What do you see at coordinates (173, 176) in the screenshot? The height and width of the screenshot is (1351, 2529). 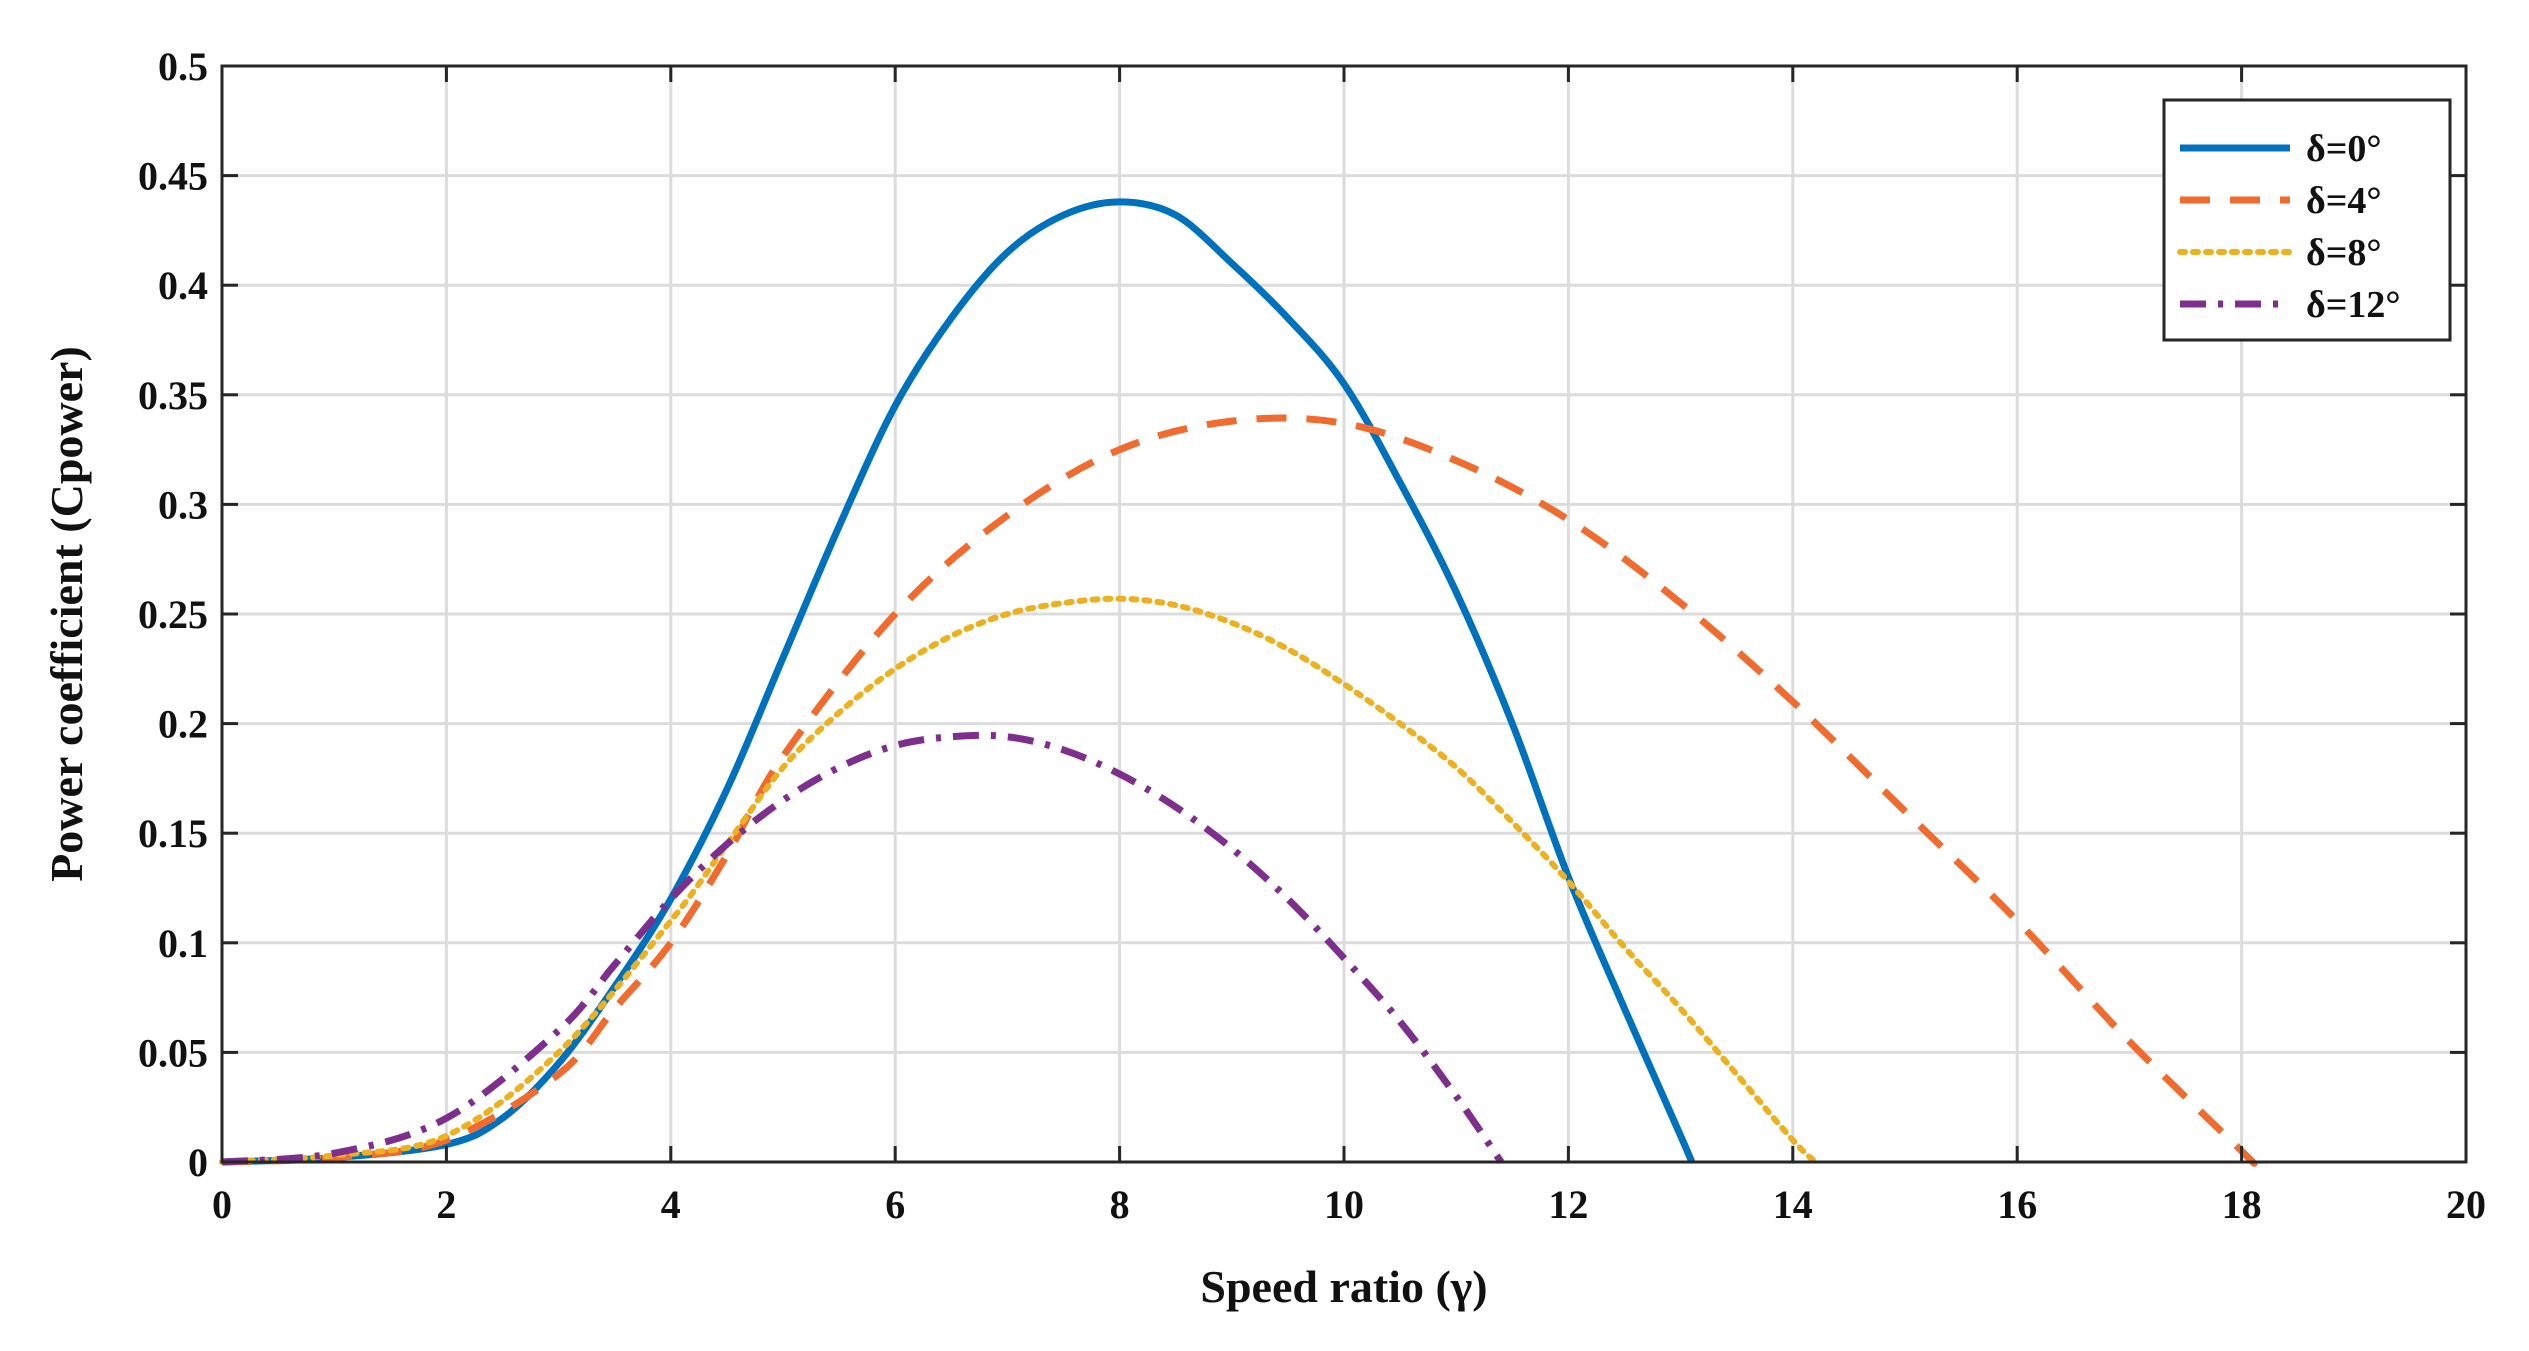 I see `y-tick-label: 0.45` at bounding box center [173, 176].